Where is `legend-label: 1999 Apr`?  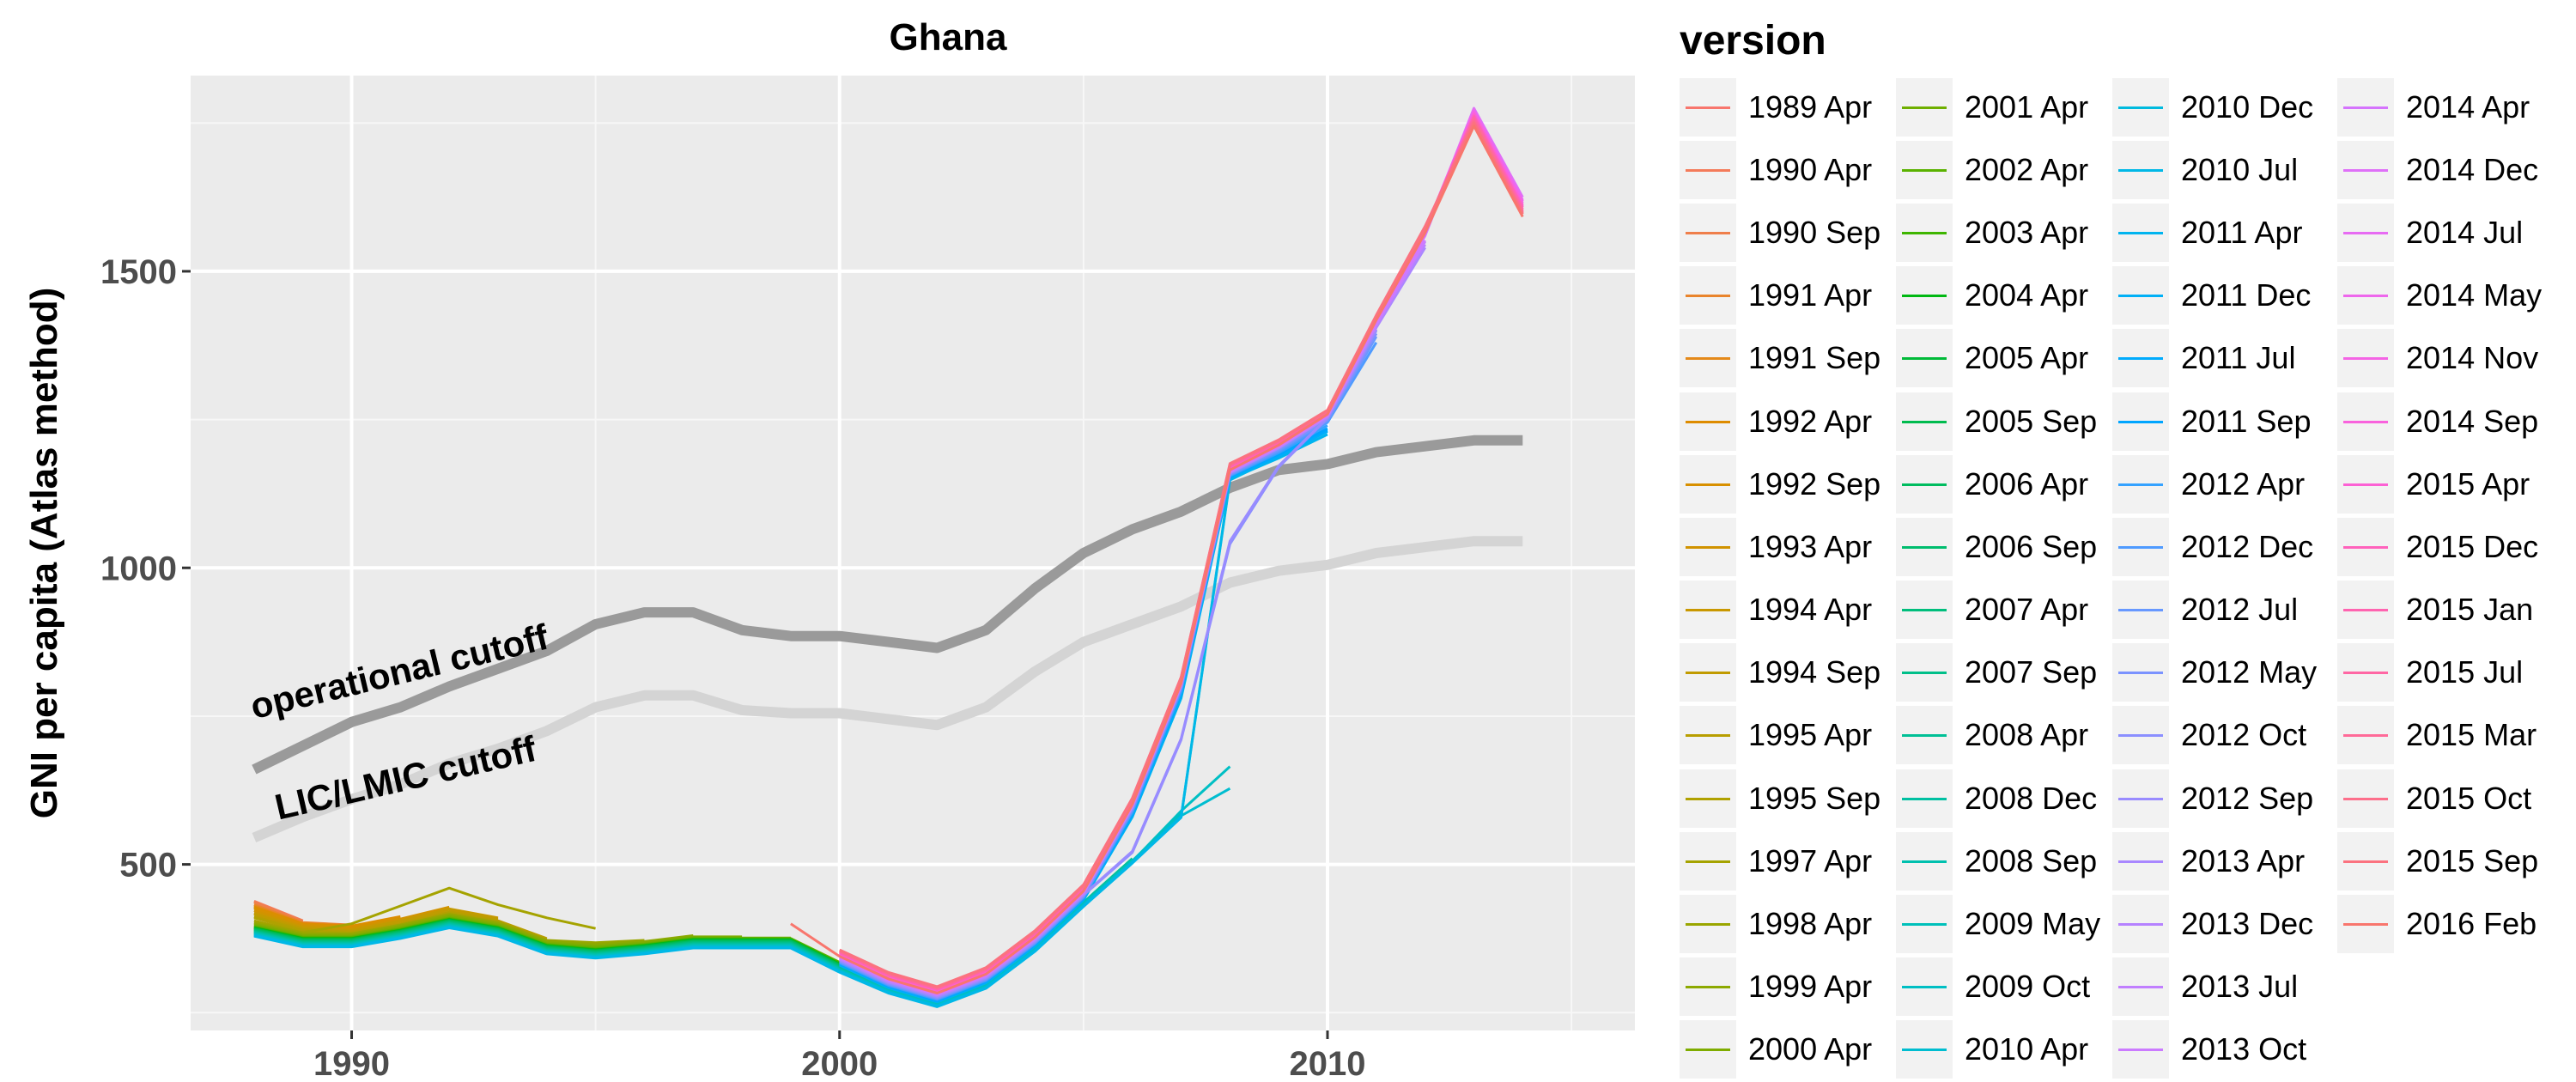 legend-label: 1999 Apr is located at coordinates (1811, 987).